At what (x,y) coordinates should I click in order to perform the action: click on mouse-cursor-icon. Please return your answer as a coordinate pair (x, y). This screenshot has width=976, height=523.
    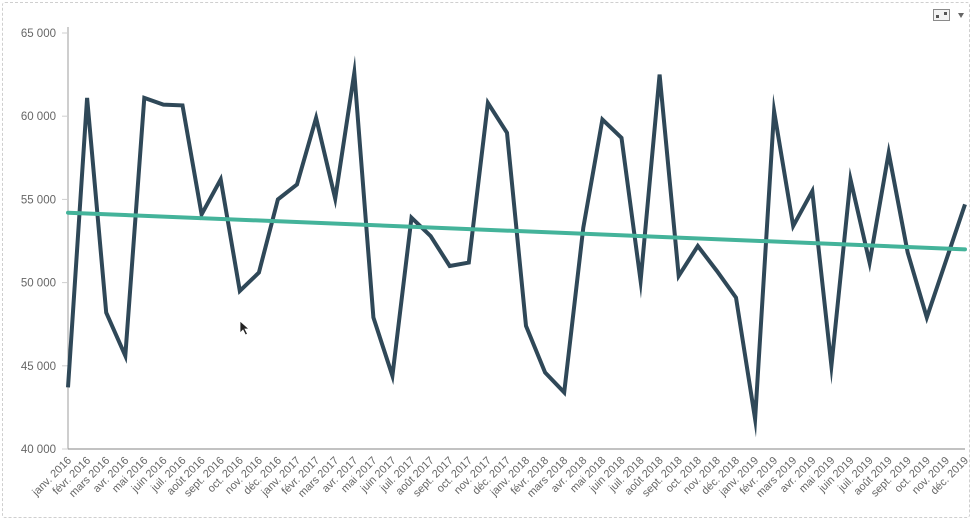
    Looking at the image, I should click on (245, 328).